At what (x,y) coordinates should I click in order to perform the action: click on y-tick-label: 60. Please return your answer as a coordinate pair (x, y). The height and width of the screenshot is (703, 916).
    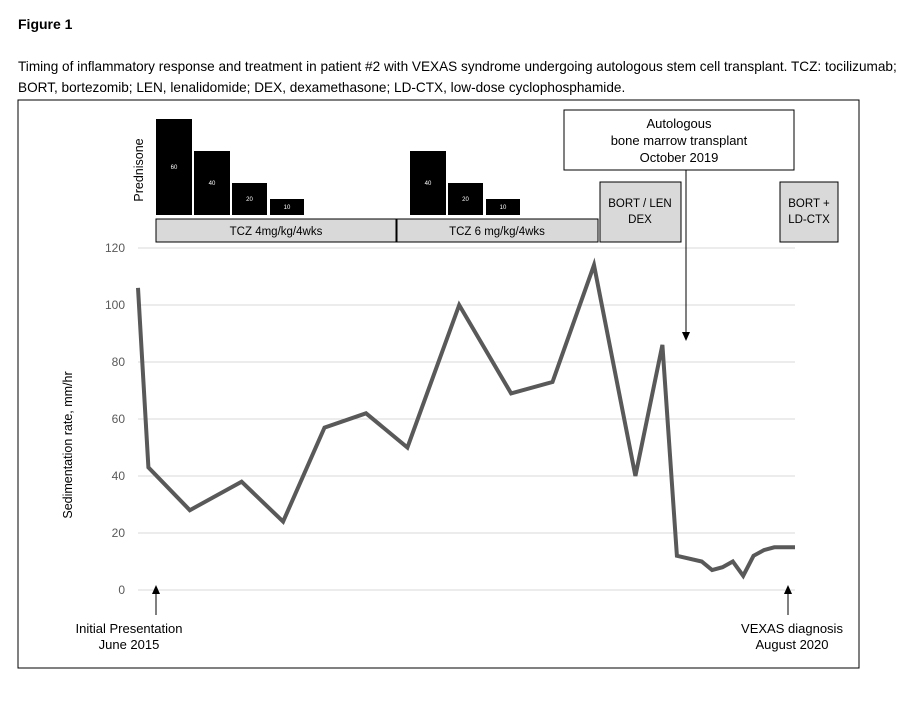
    Looking at the image, I should click on (119, 419).